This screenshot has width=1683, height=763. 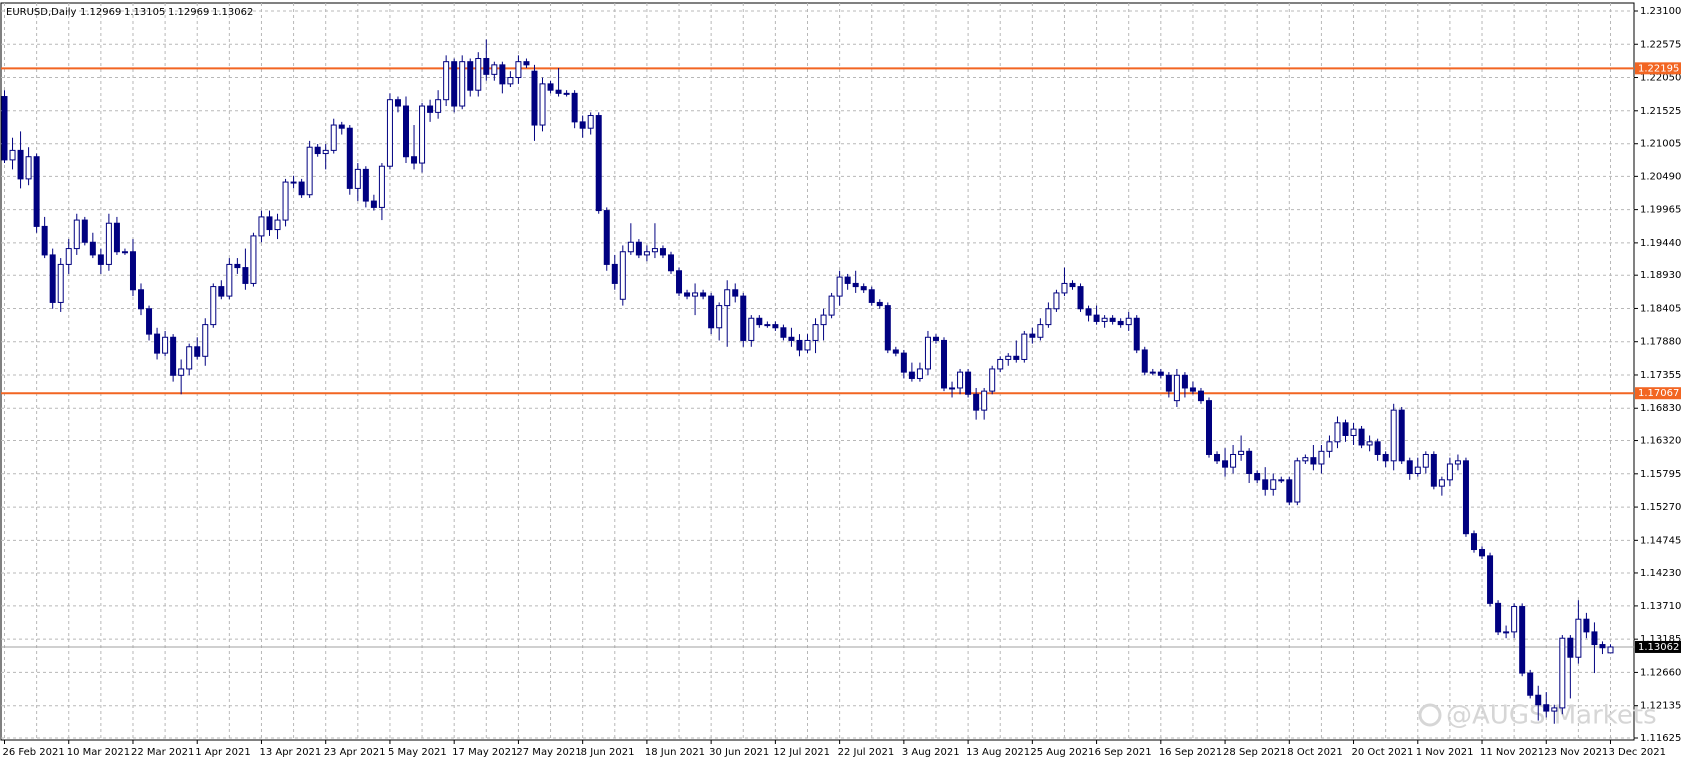 I want to click on x-tick-label: 8 Jun 2021, so click(x=608, y=752).